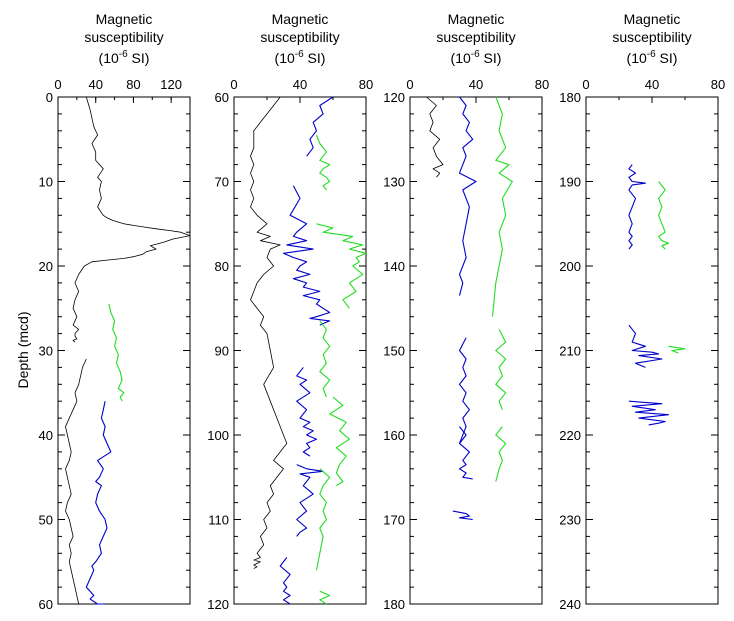  I want to click on panel-1-frame, so click(124, 350).